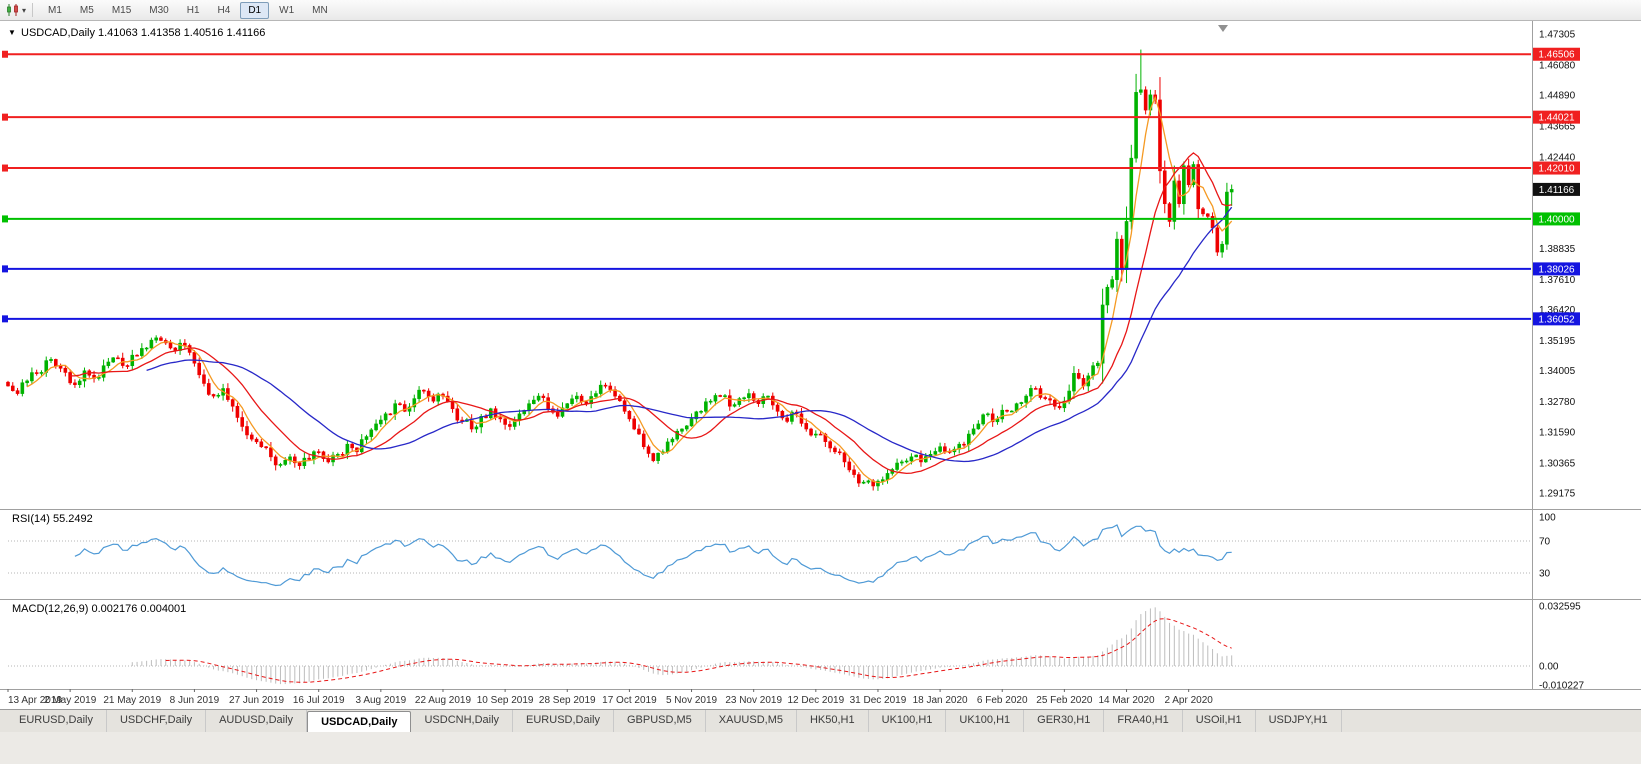 The width and height of the screenshot is (1641, 764). Describe the element at coordinates (443, 700) in the screenshot. I see `svg-text: 22 Aug 2019` at that location.